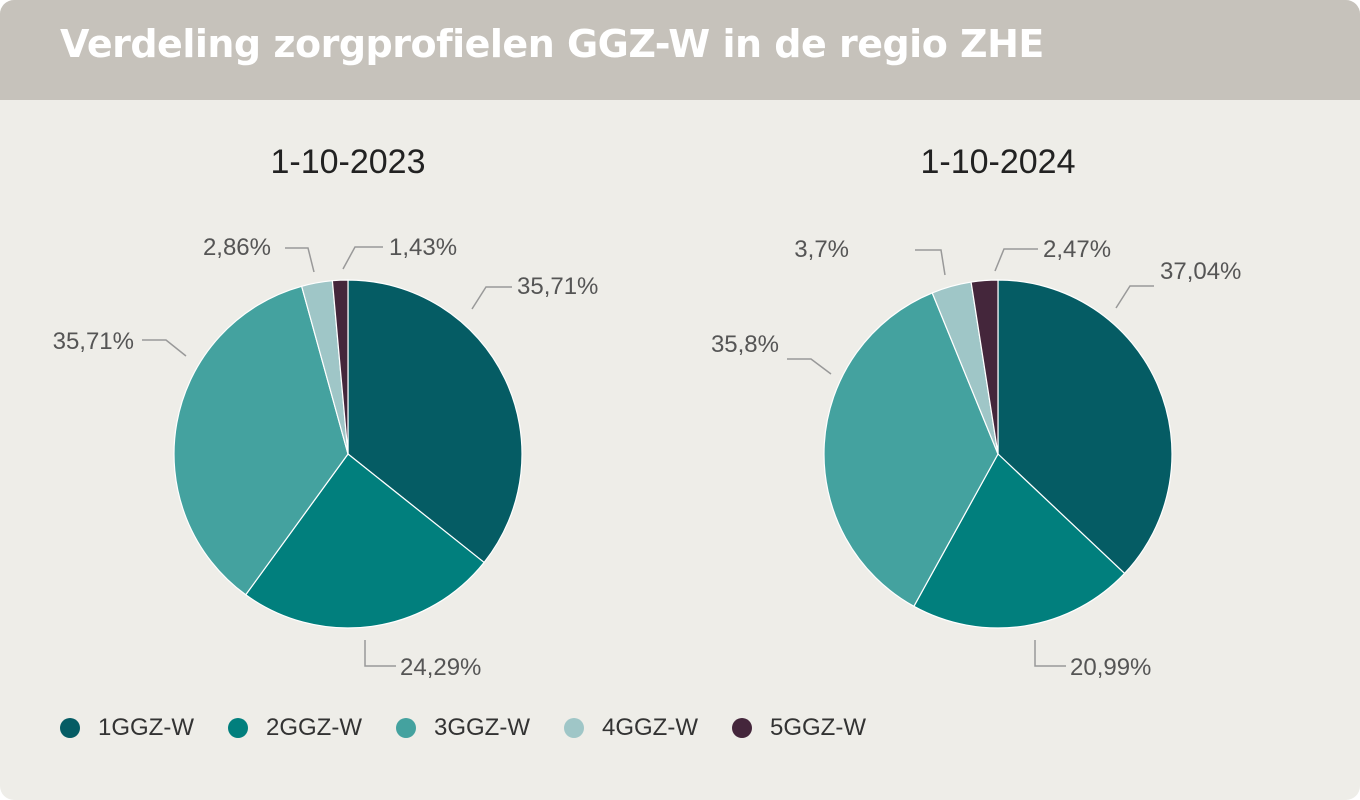  I want to click on pie-label-2024-1ggzw: 37,04%, so click(1200, 271).